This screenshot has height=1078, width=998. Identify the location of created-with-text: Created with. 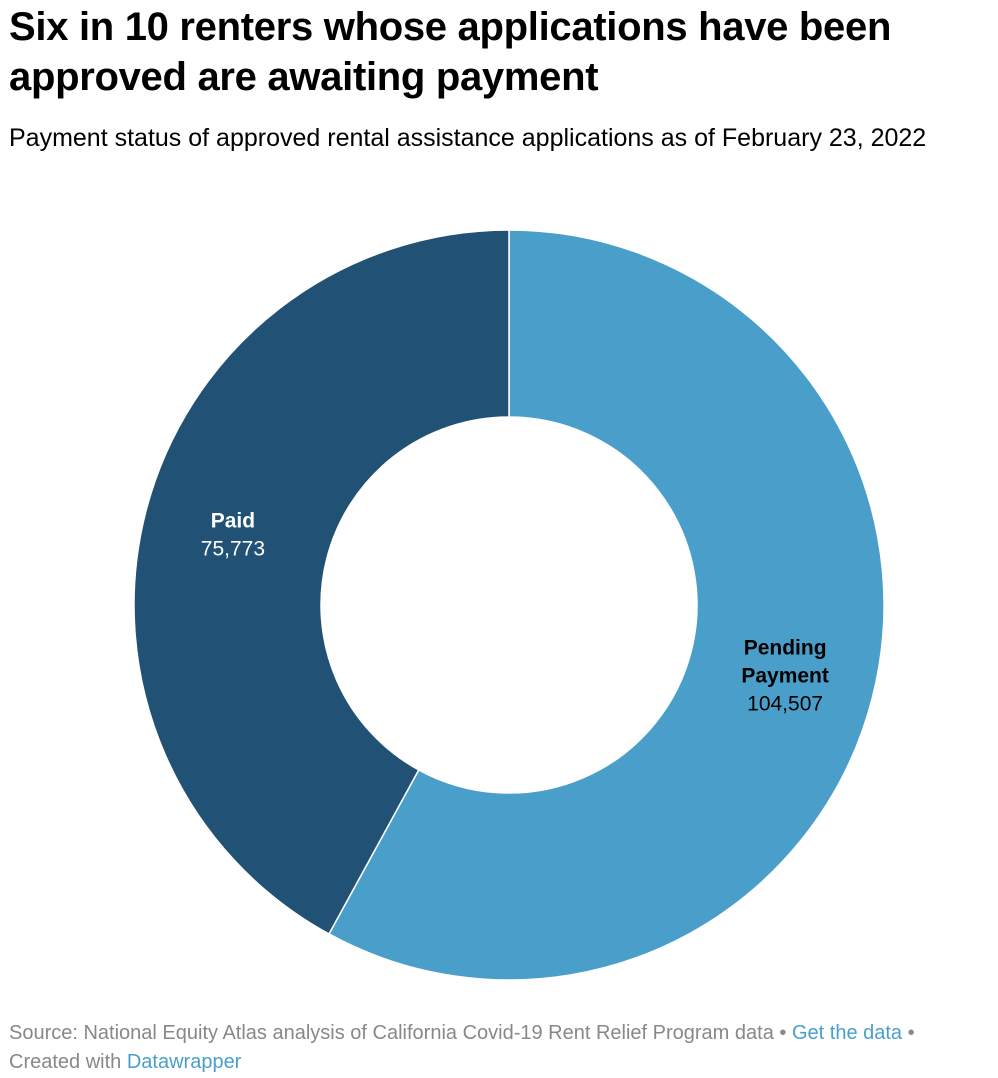
(65, 1062).